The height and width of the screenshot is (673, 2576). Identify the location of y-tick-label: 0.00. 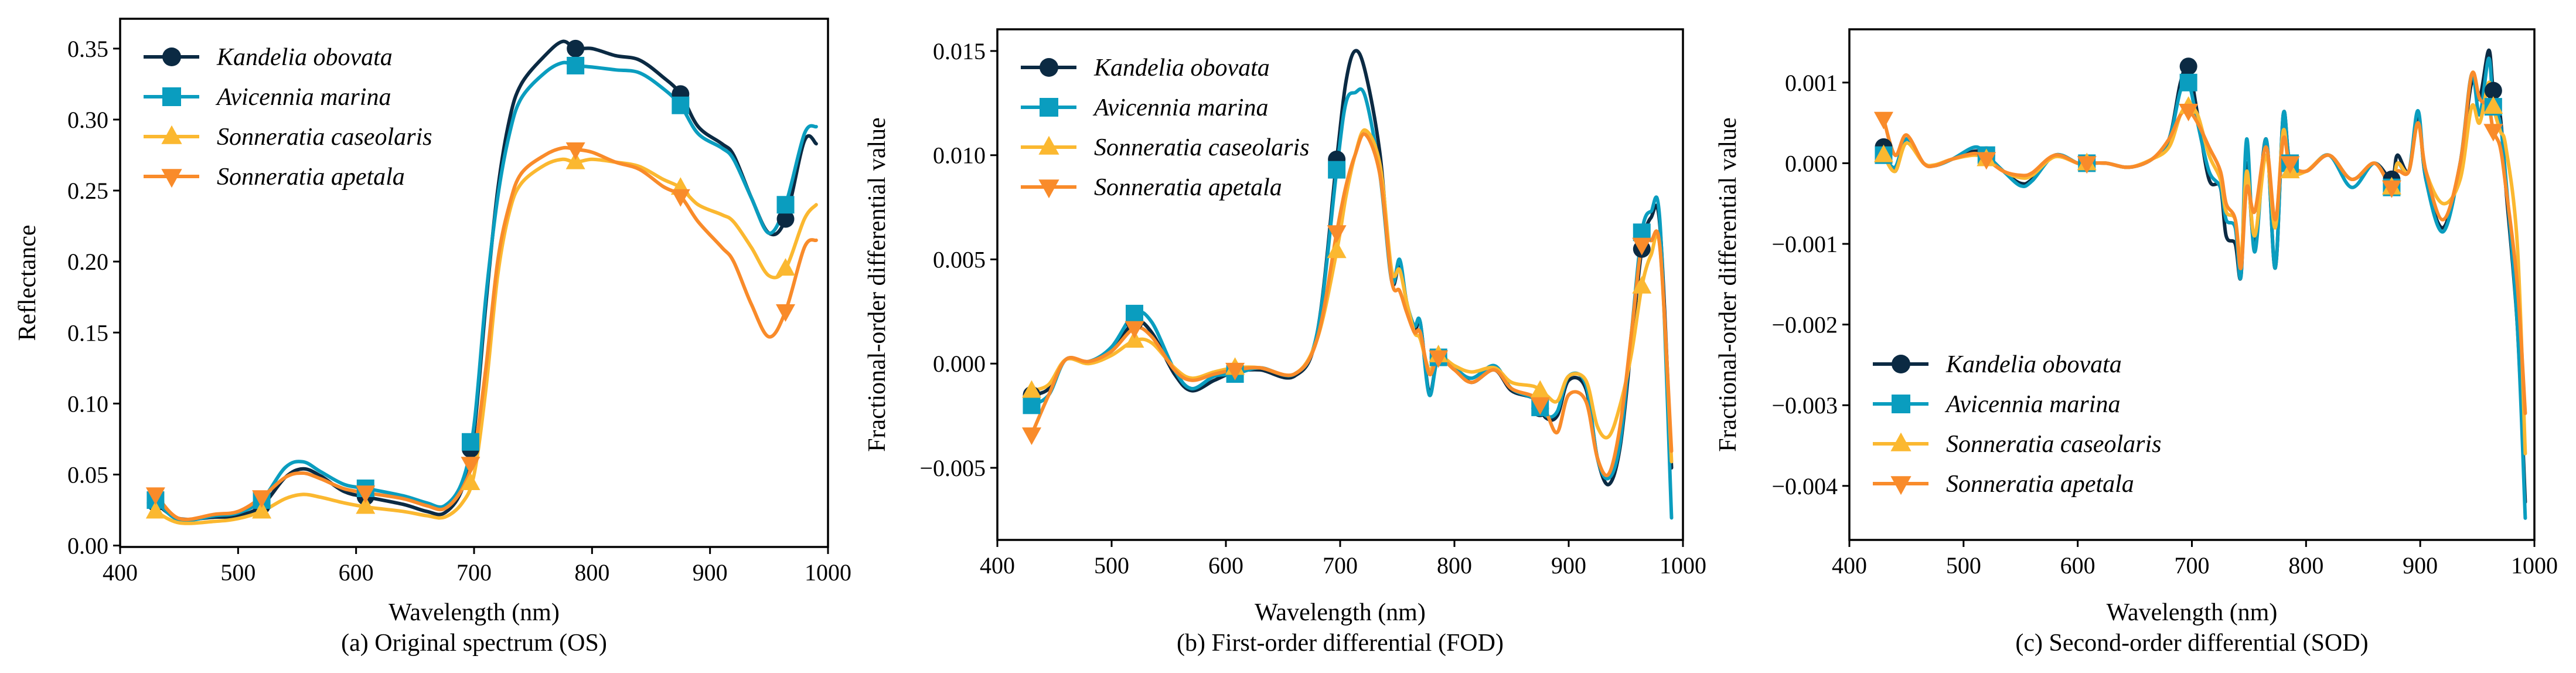
(87, 546).